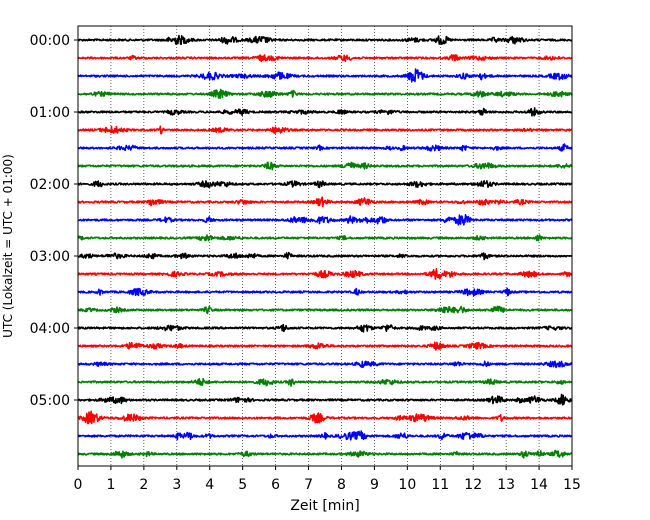 The image size is (650, 520). What do you see at coordinates (176, 485) in the screenshot?
I see `x-tick-label: 3` at bounding box center [176, 485].